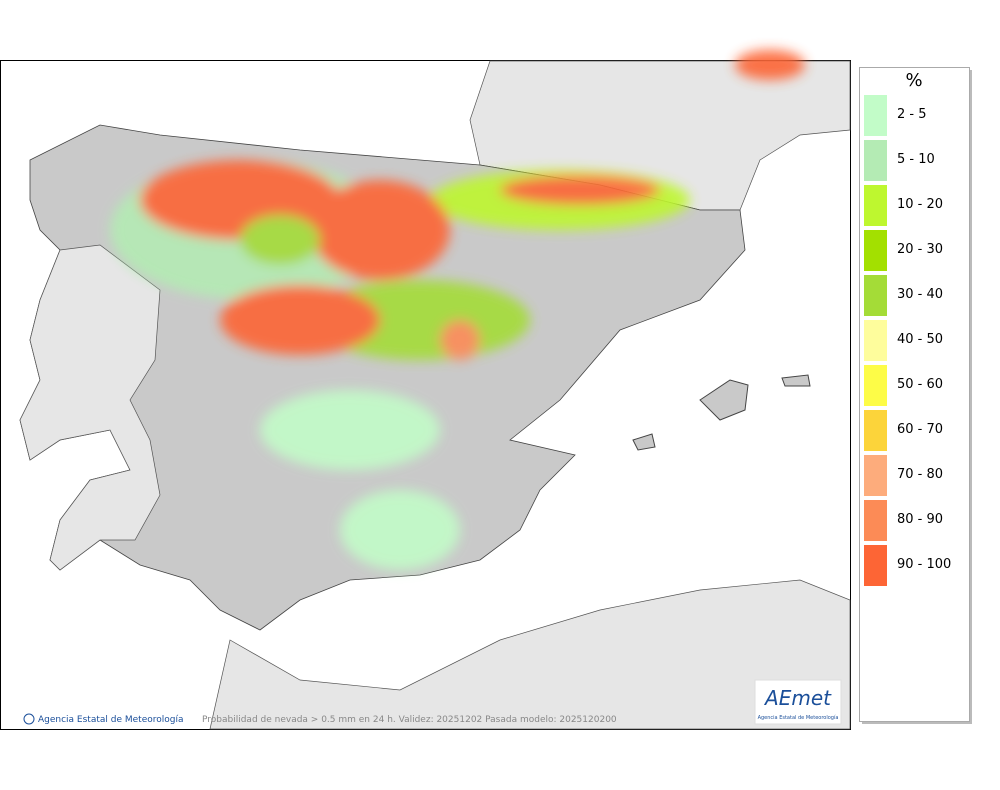 This screenshot has height=790, width=1000. Describe the element at coordinates (920, 519) in the screenshot. I see `legend-label: 80 - 90` at that location.